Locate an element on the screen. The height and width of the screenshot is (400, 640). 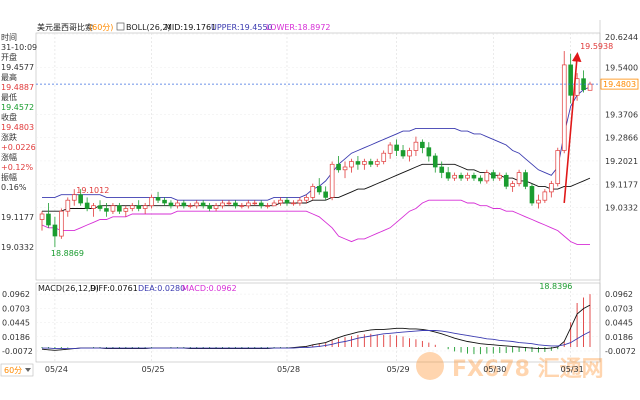
boll-lower-line is located at coordinates (315, 222).